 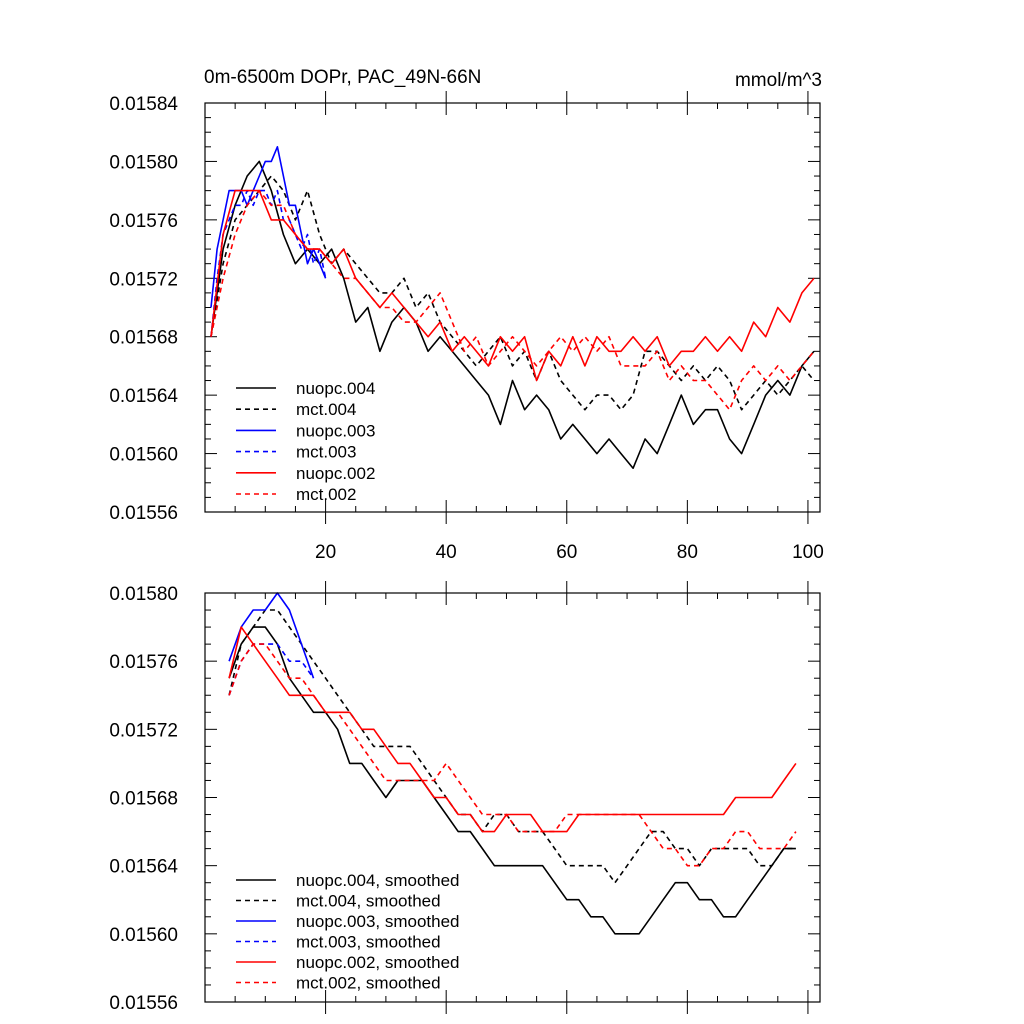 I want to click on bottom-ytick-label: 0.01576, so click(x=143, y=662).